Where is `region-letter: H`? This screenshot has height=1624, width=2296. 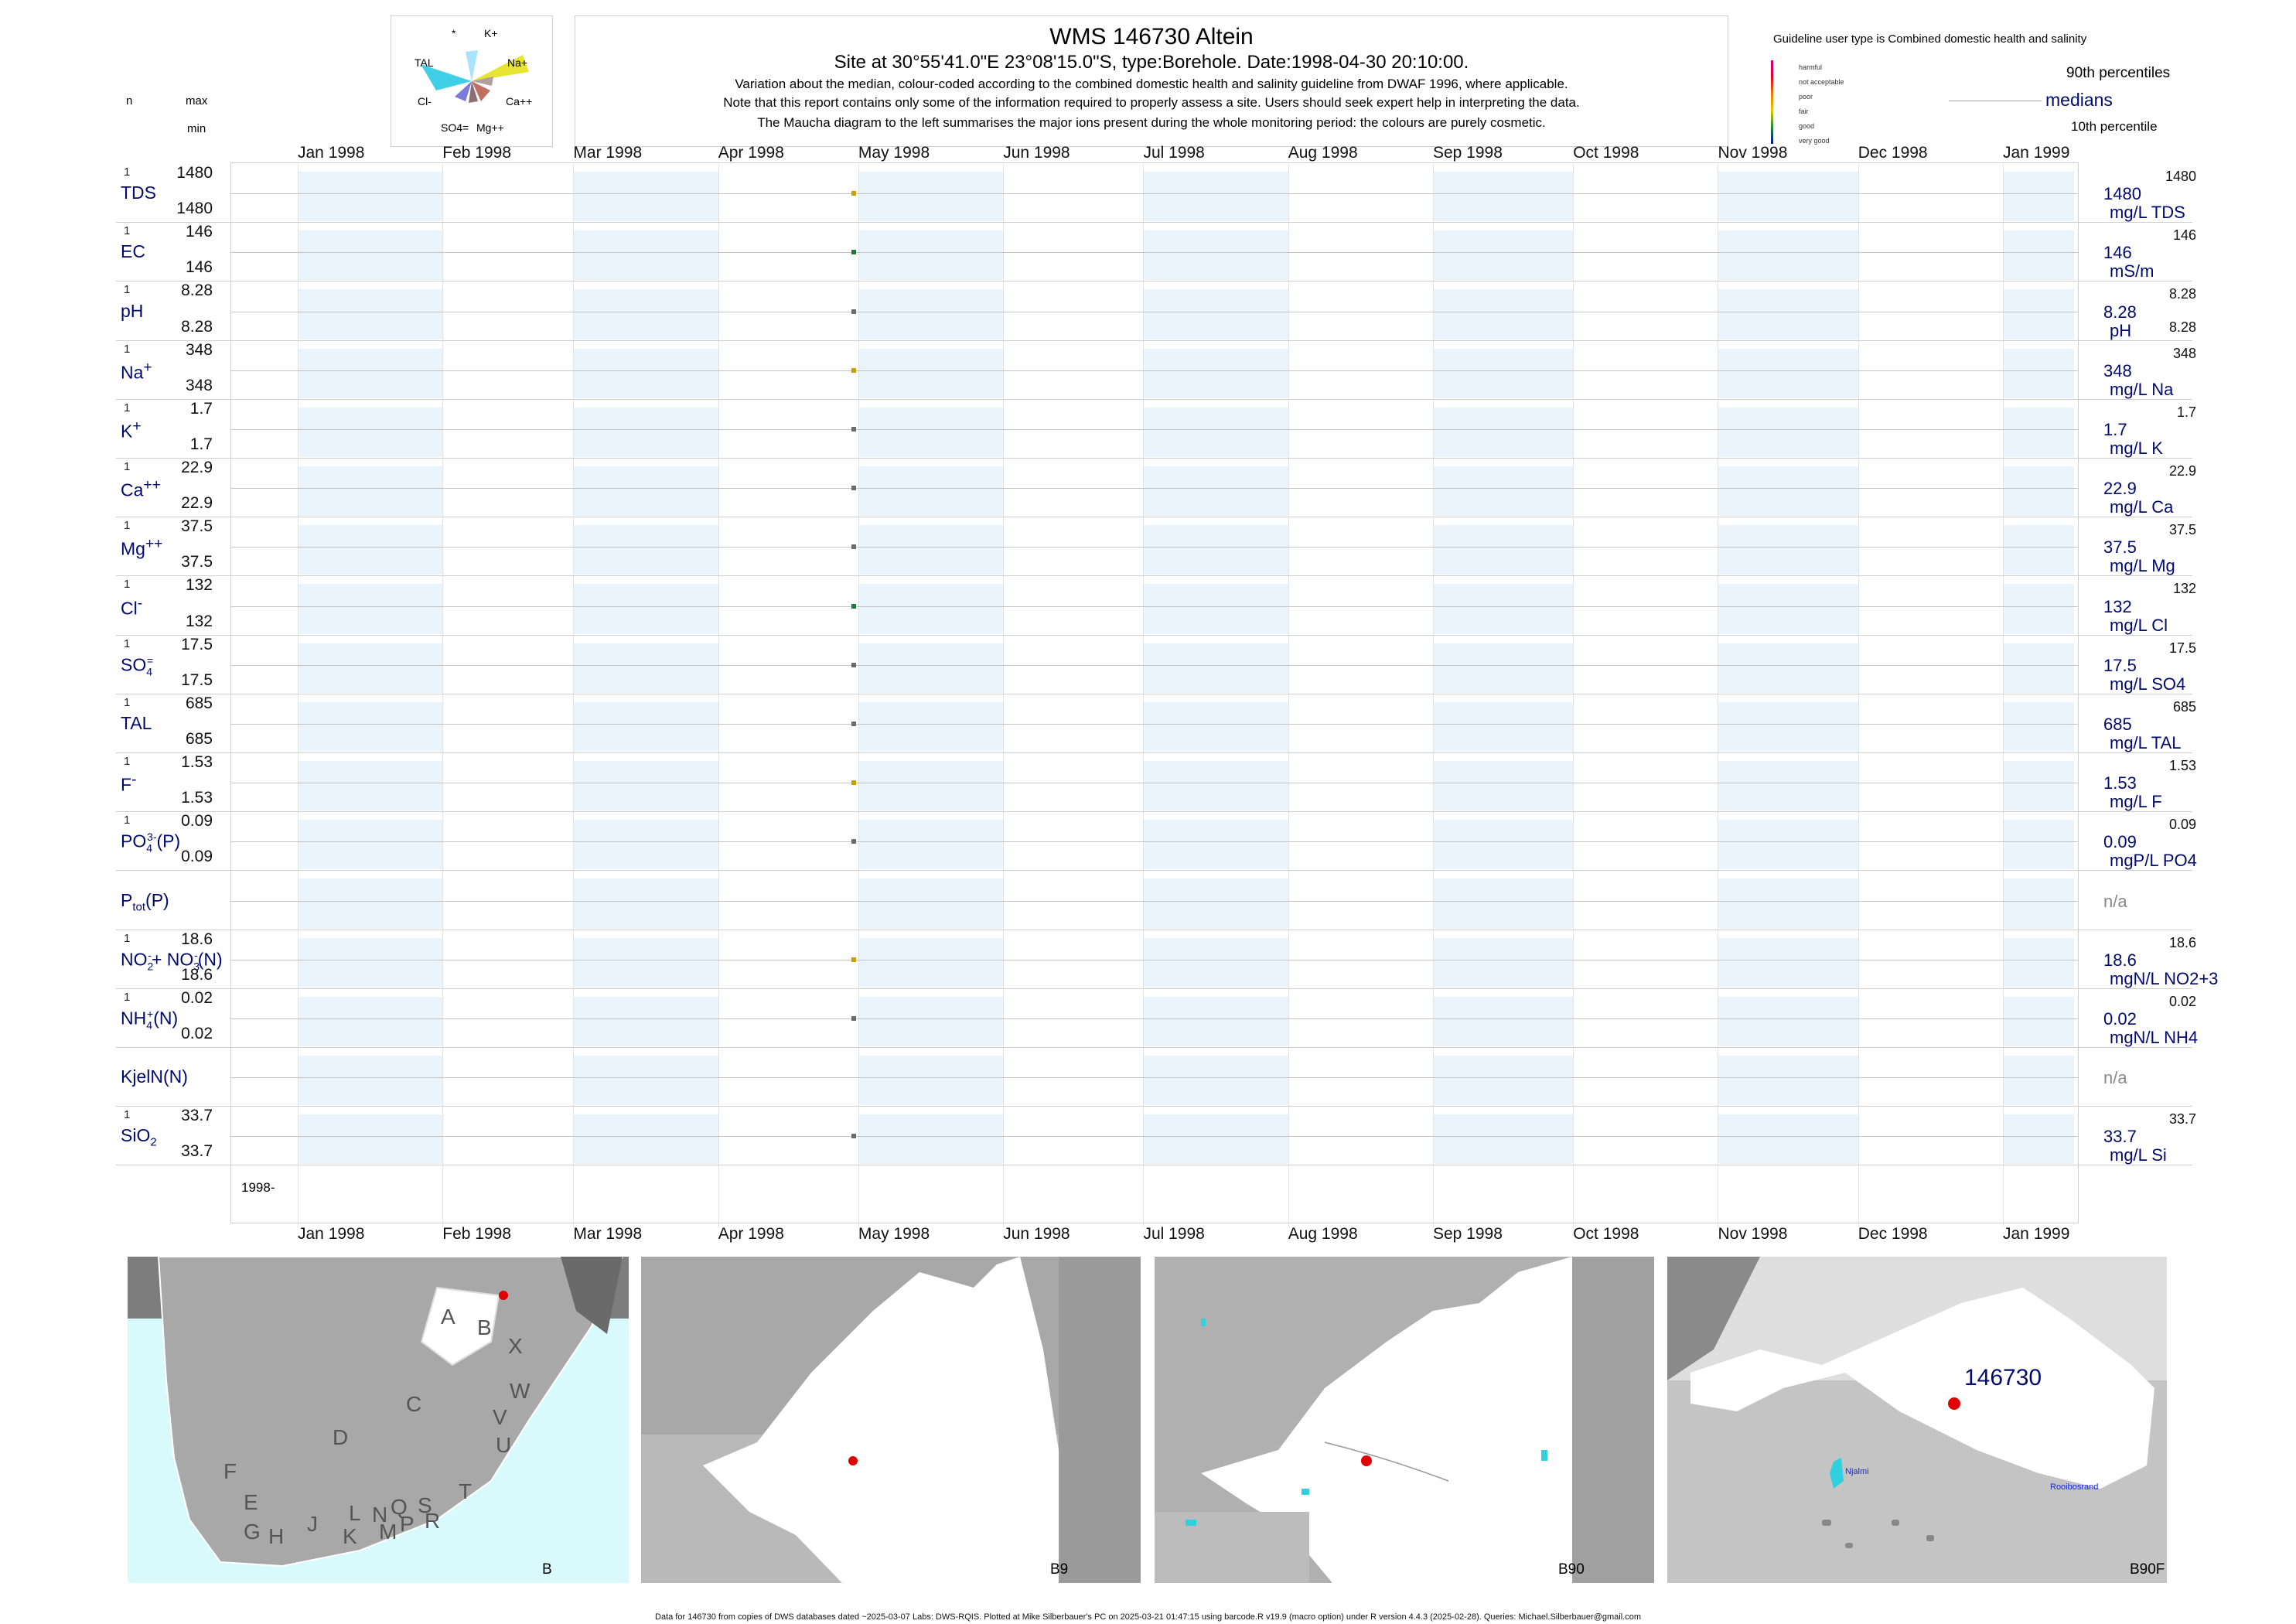 region-letter: H is located at coordinates (276, 1536).